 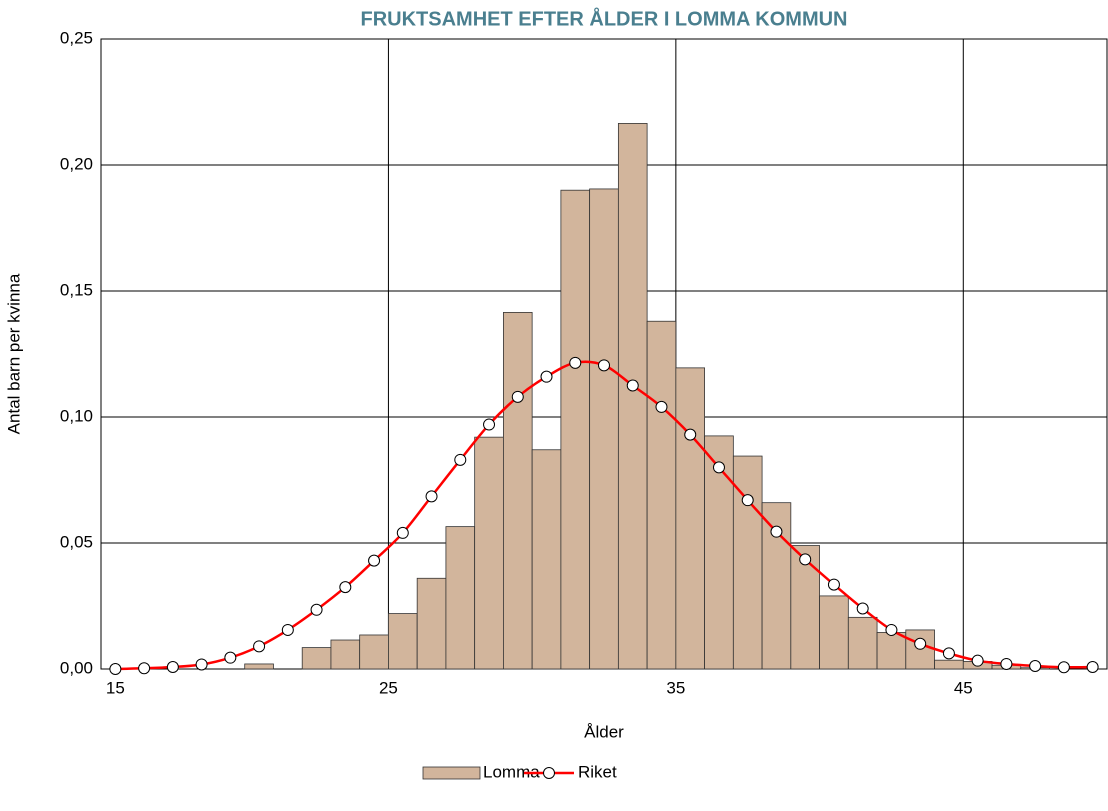 I want to click on x-tick-label: 25, so click(x=388, y=687).